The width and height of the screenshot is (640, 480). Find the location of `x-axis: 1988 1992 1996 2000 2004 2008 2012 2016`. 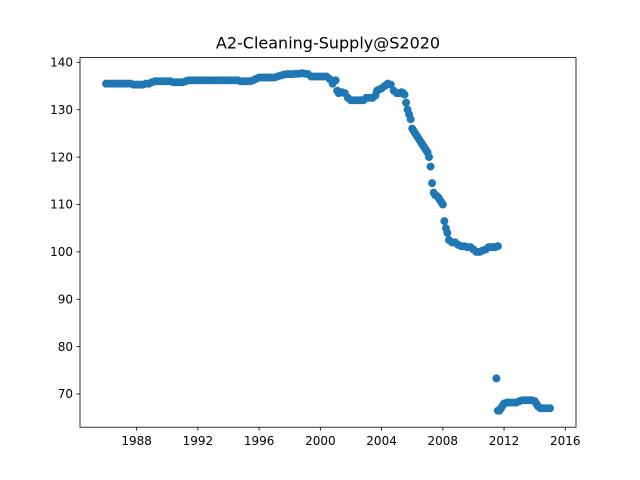

x-axis: 1988 1992 1996 2000 2004 2008 2012 2016 is located at coordinates (351, 437).